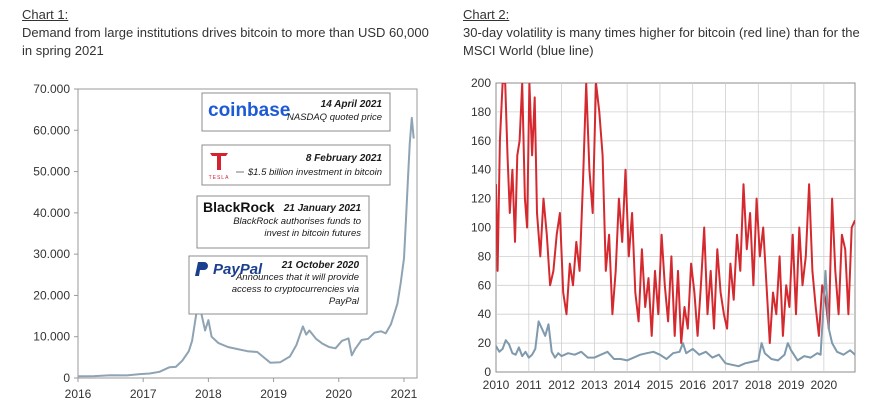 This screenshot has height=415, width=888. What do you see at coordinates (481, 228) in the screenshot?
I see `chart-2-y-tick-label: 100` at bounding box center [481, 228].